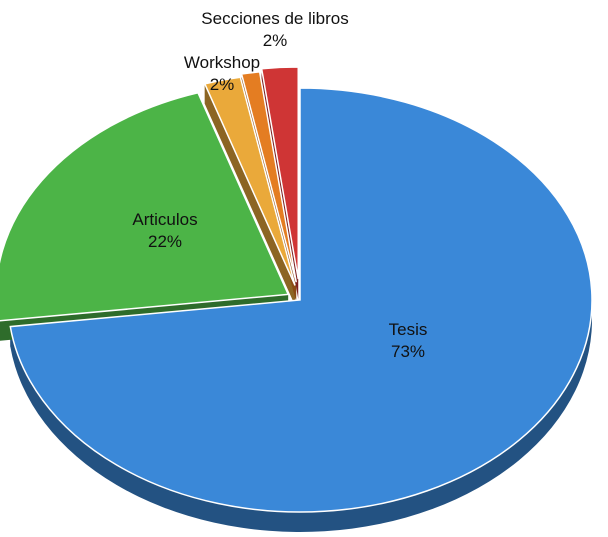  I want to click on slice-label: Tesis, so click(408, 329).